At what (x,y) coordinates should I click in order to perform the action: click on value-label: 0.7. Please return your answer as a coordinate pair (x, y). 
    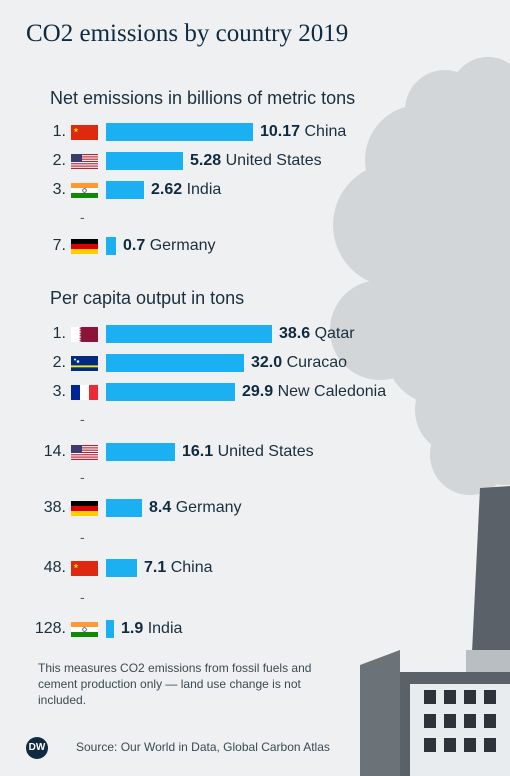
    Looking at the image, I should click on (134, 245).